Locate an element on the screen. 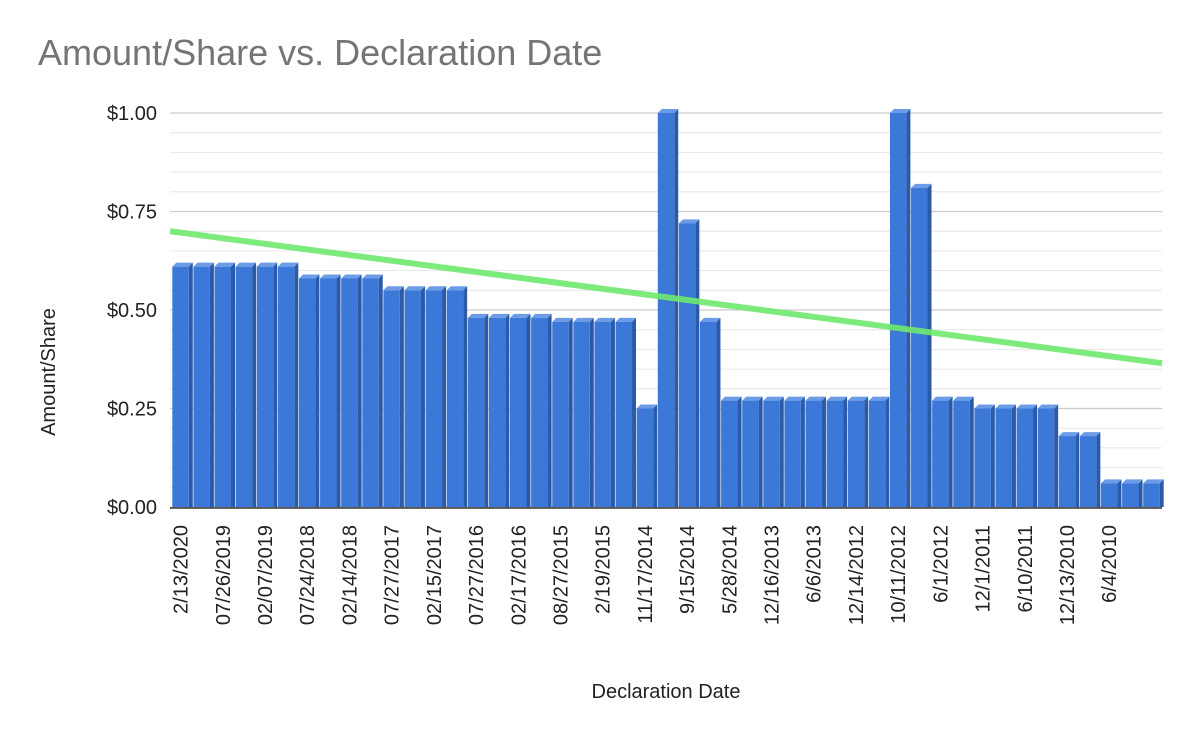  x-tick-label: 2/19/2015 is located at coordinates (604, 569).